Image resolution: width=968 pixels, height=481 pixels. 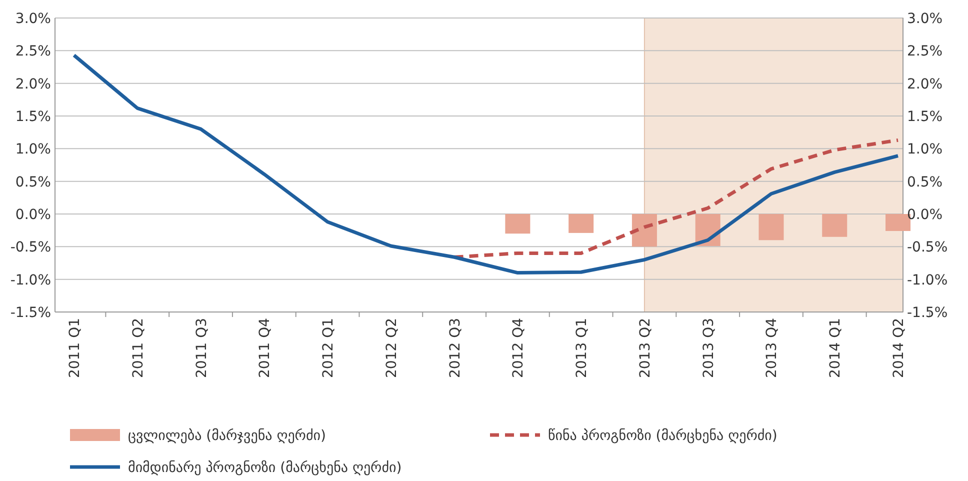 What do you see at coordinates (925, 19) in the screenshot?
I see `y2-tick-label: 3.0%` at bounding box center [925, 19].